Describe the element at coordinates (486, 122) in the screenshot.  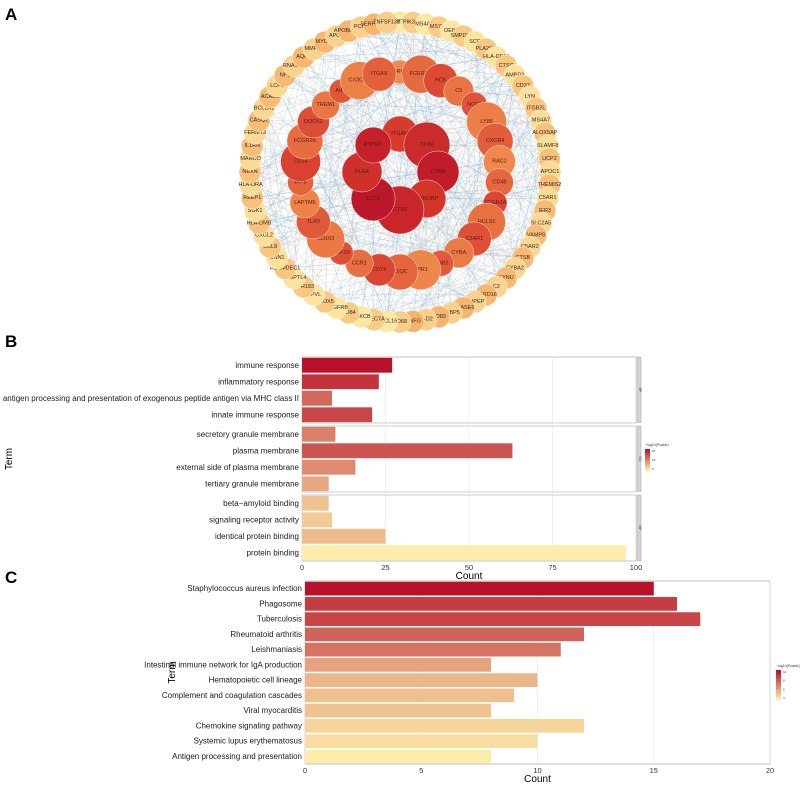
I see `network-node-label: LY86` at that location.